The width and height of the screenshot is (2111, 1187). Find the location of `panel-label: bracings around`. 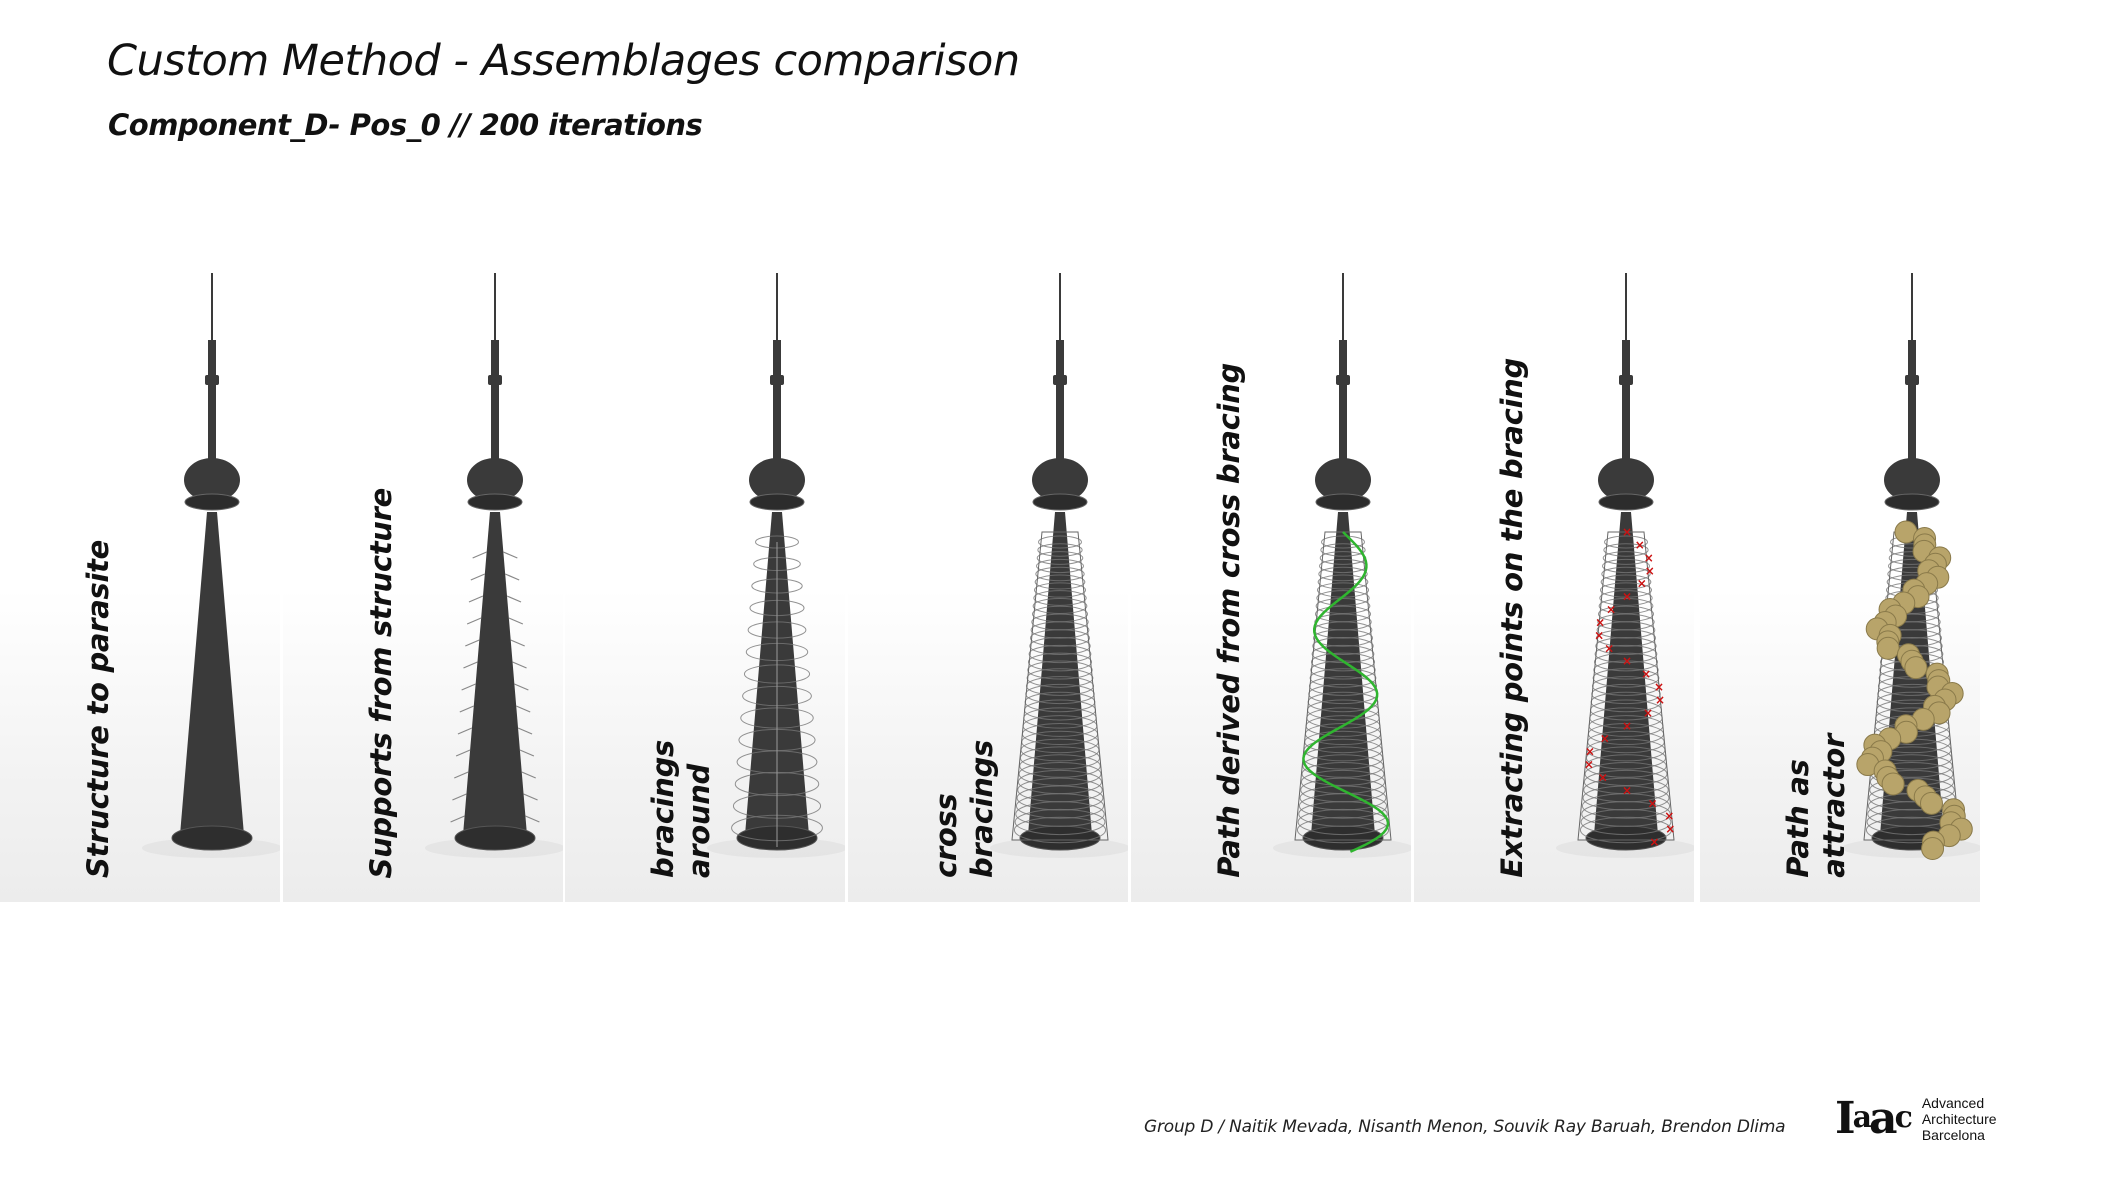

panel-label: bracings around is located at coordinates (681, 808).